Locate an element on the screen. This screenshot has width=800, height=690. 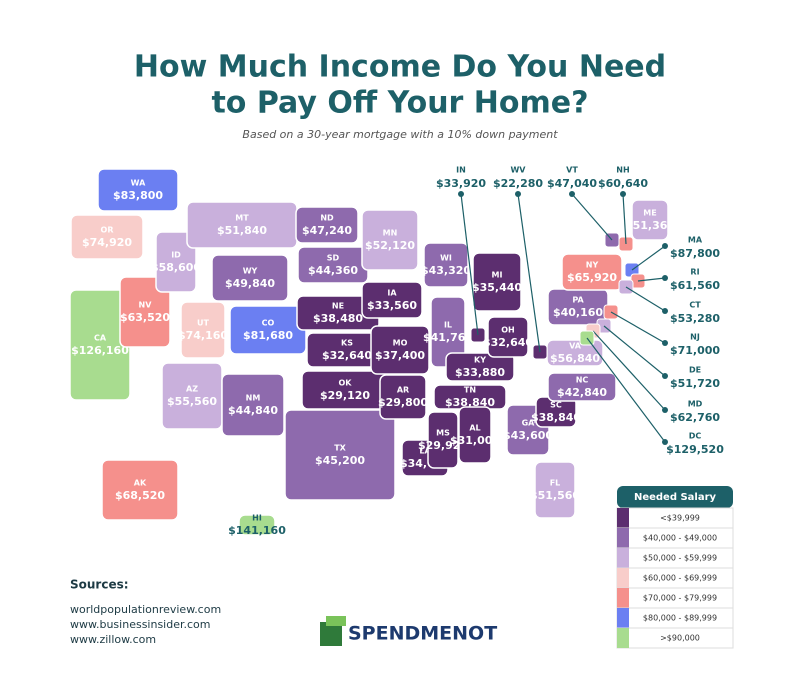
legend-label: $80,000 - $89,999 is located at coordinates (680, 618).